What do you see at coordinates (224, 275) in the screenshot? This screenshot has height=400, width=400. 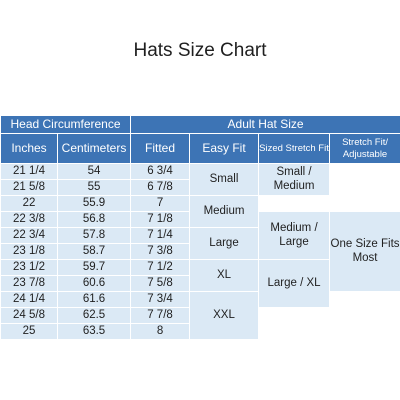 I see `easy-fit-cell: XL` at bounding box center [224, 275].